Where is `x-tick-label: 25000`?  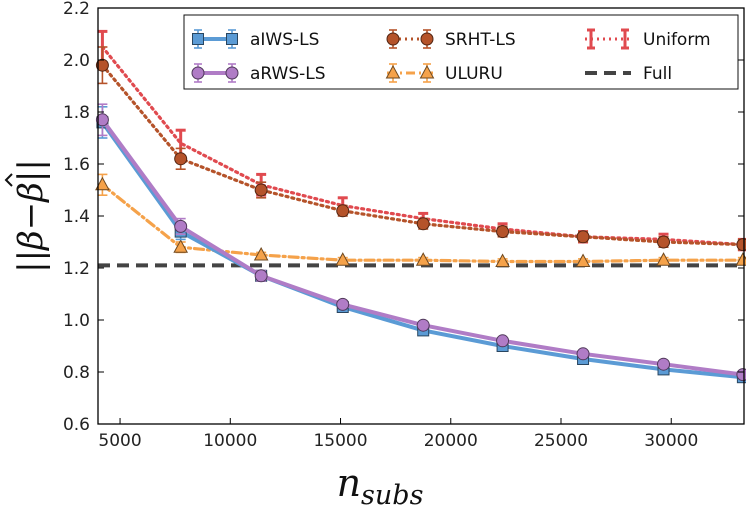 x-tick-label: 25000 is located at coordinates (561, 441).